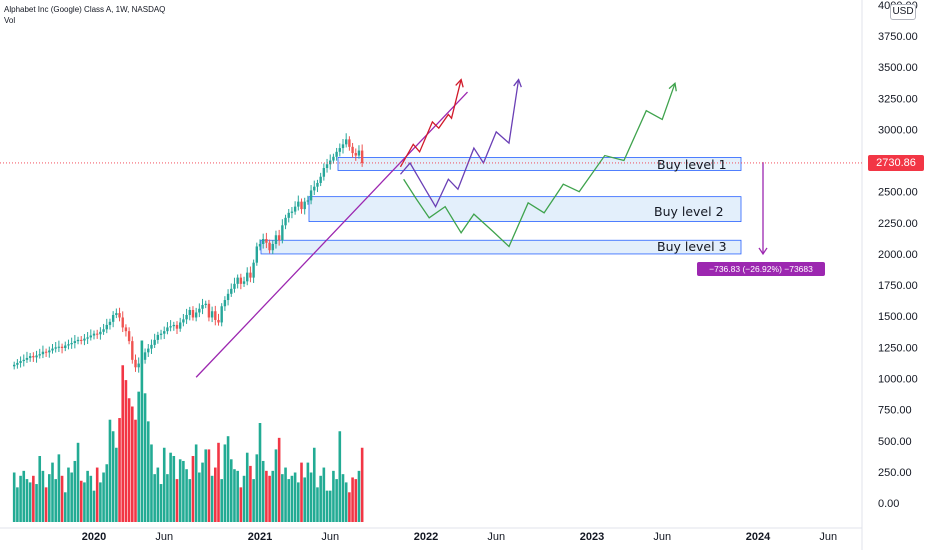 This screenshot has width=932, height=550. What do you see at coordinates (903, 12) in the screenshot?
I see `currency-button: USD` at bounding box center [903, 12].